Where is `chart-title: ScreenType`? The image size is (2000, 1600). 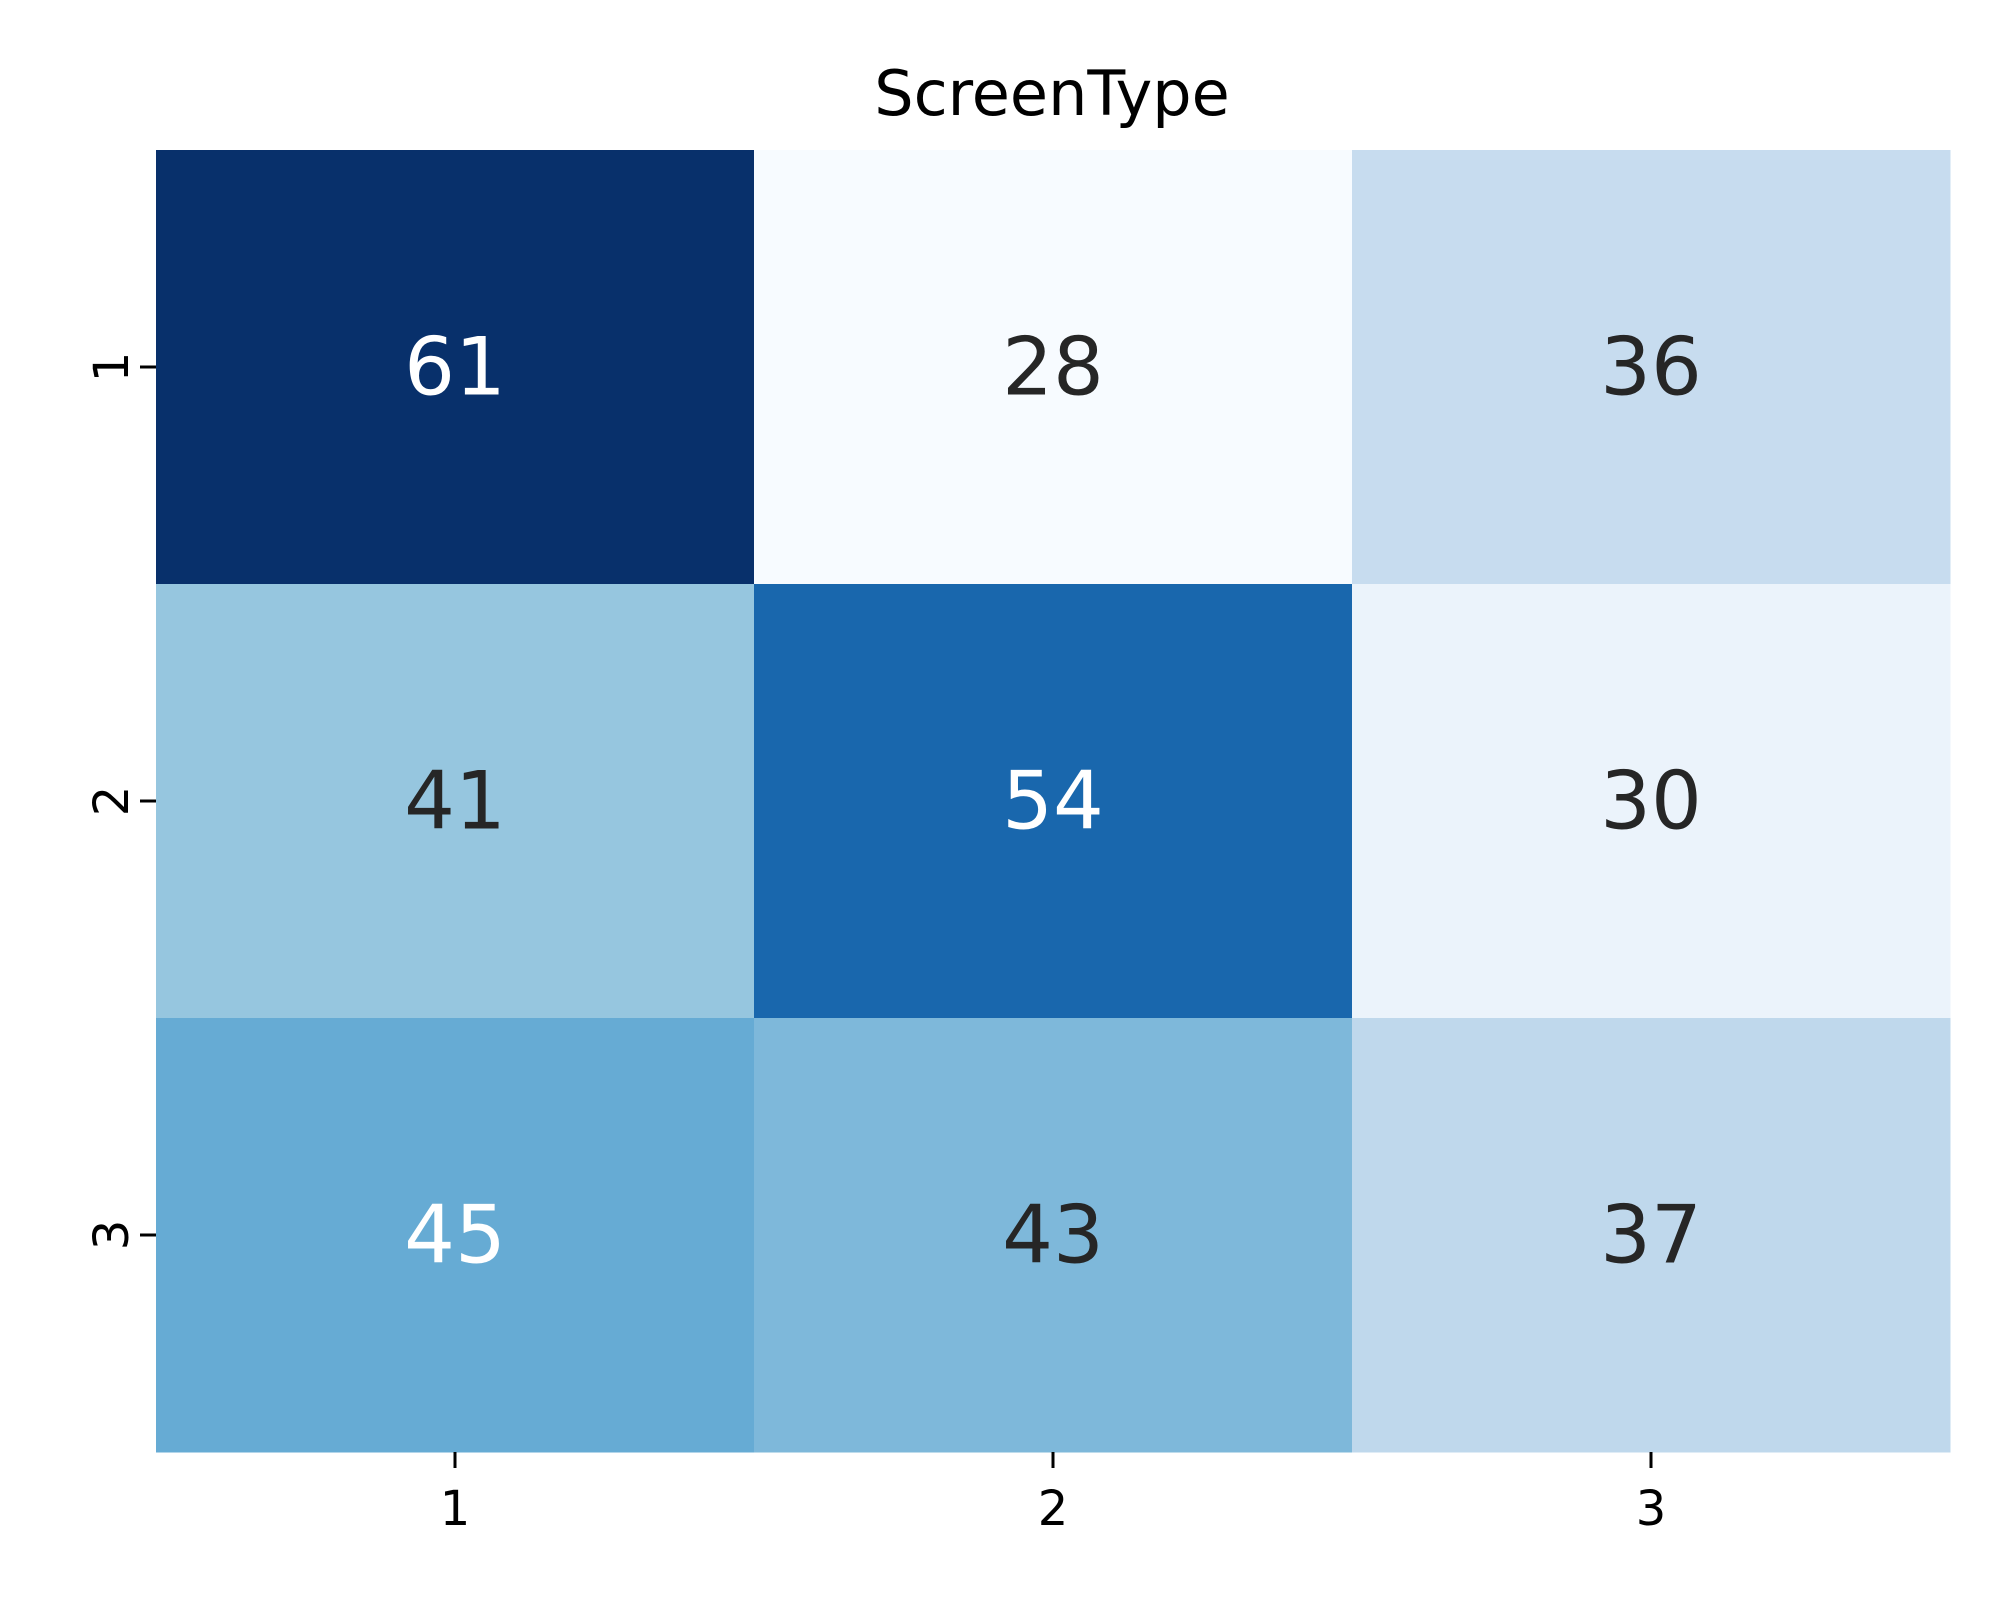
chart-title: ScreenType is located at coordinates (1052, 93).